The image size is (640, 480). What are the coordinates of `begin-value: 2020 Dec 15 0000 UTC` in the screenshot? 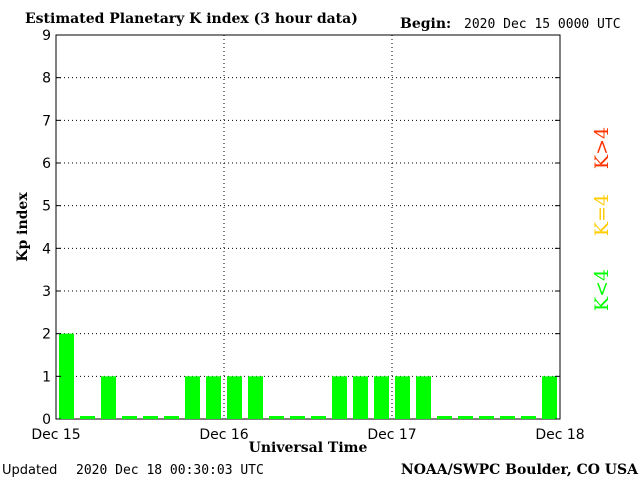 It's located at (542, 24).